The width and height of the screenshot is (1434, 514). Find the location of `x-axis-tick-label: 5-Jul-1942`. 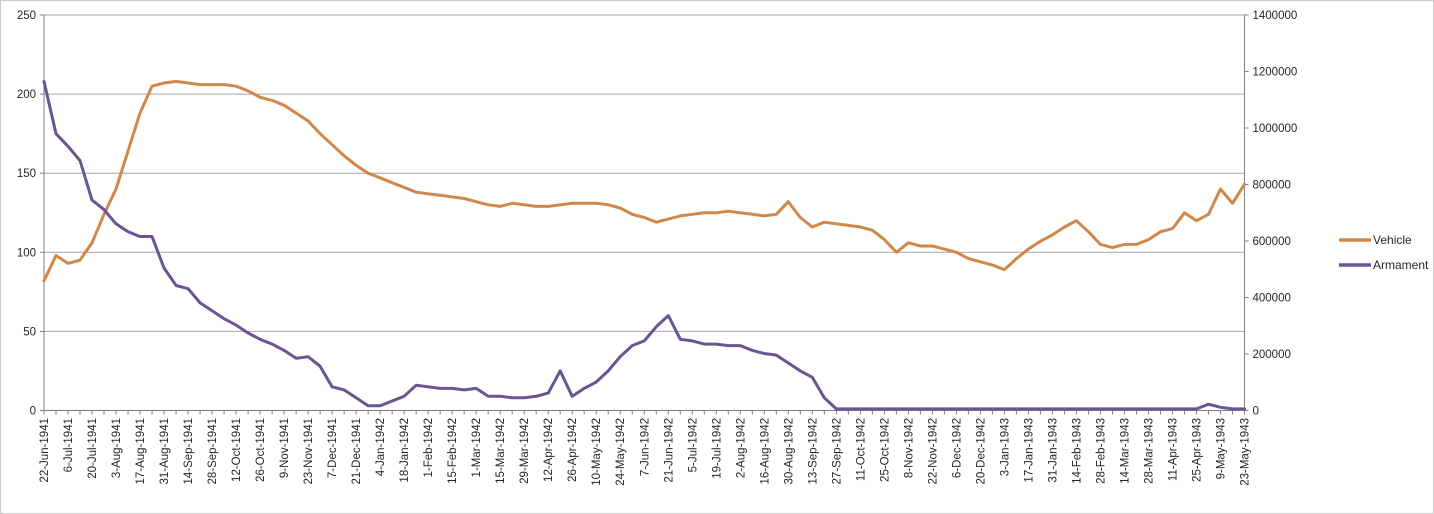

x-axis-tick-label: 5-Jul-1942 is located at coordinates (693, 445).